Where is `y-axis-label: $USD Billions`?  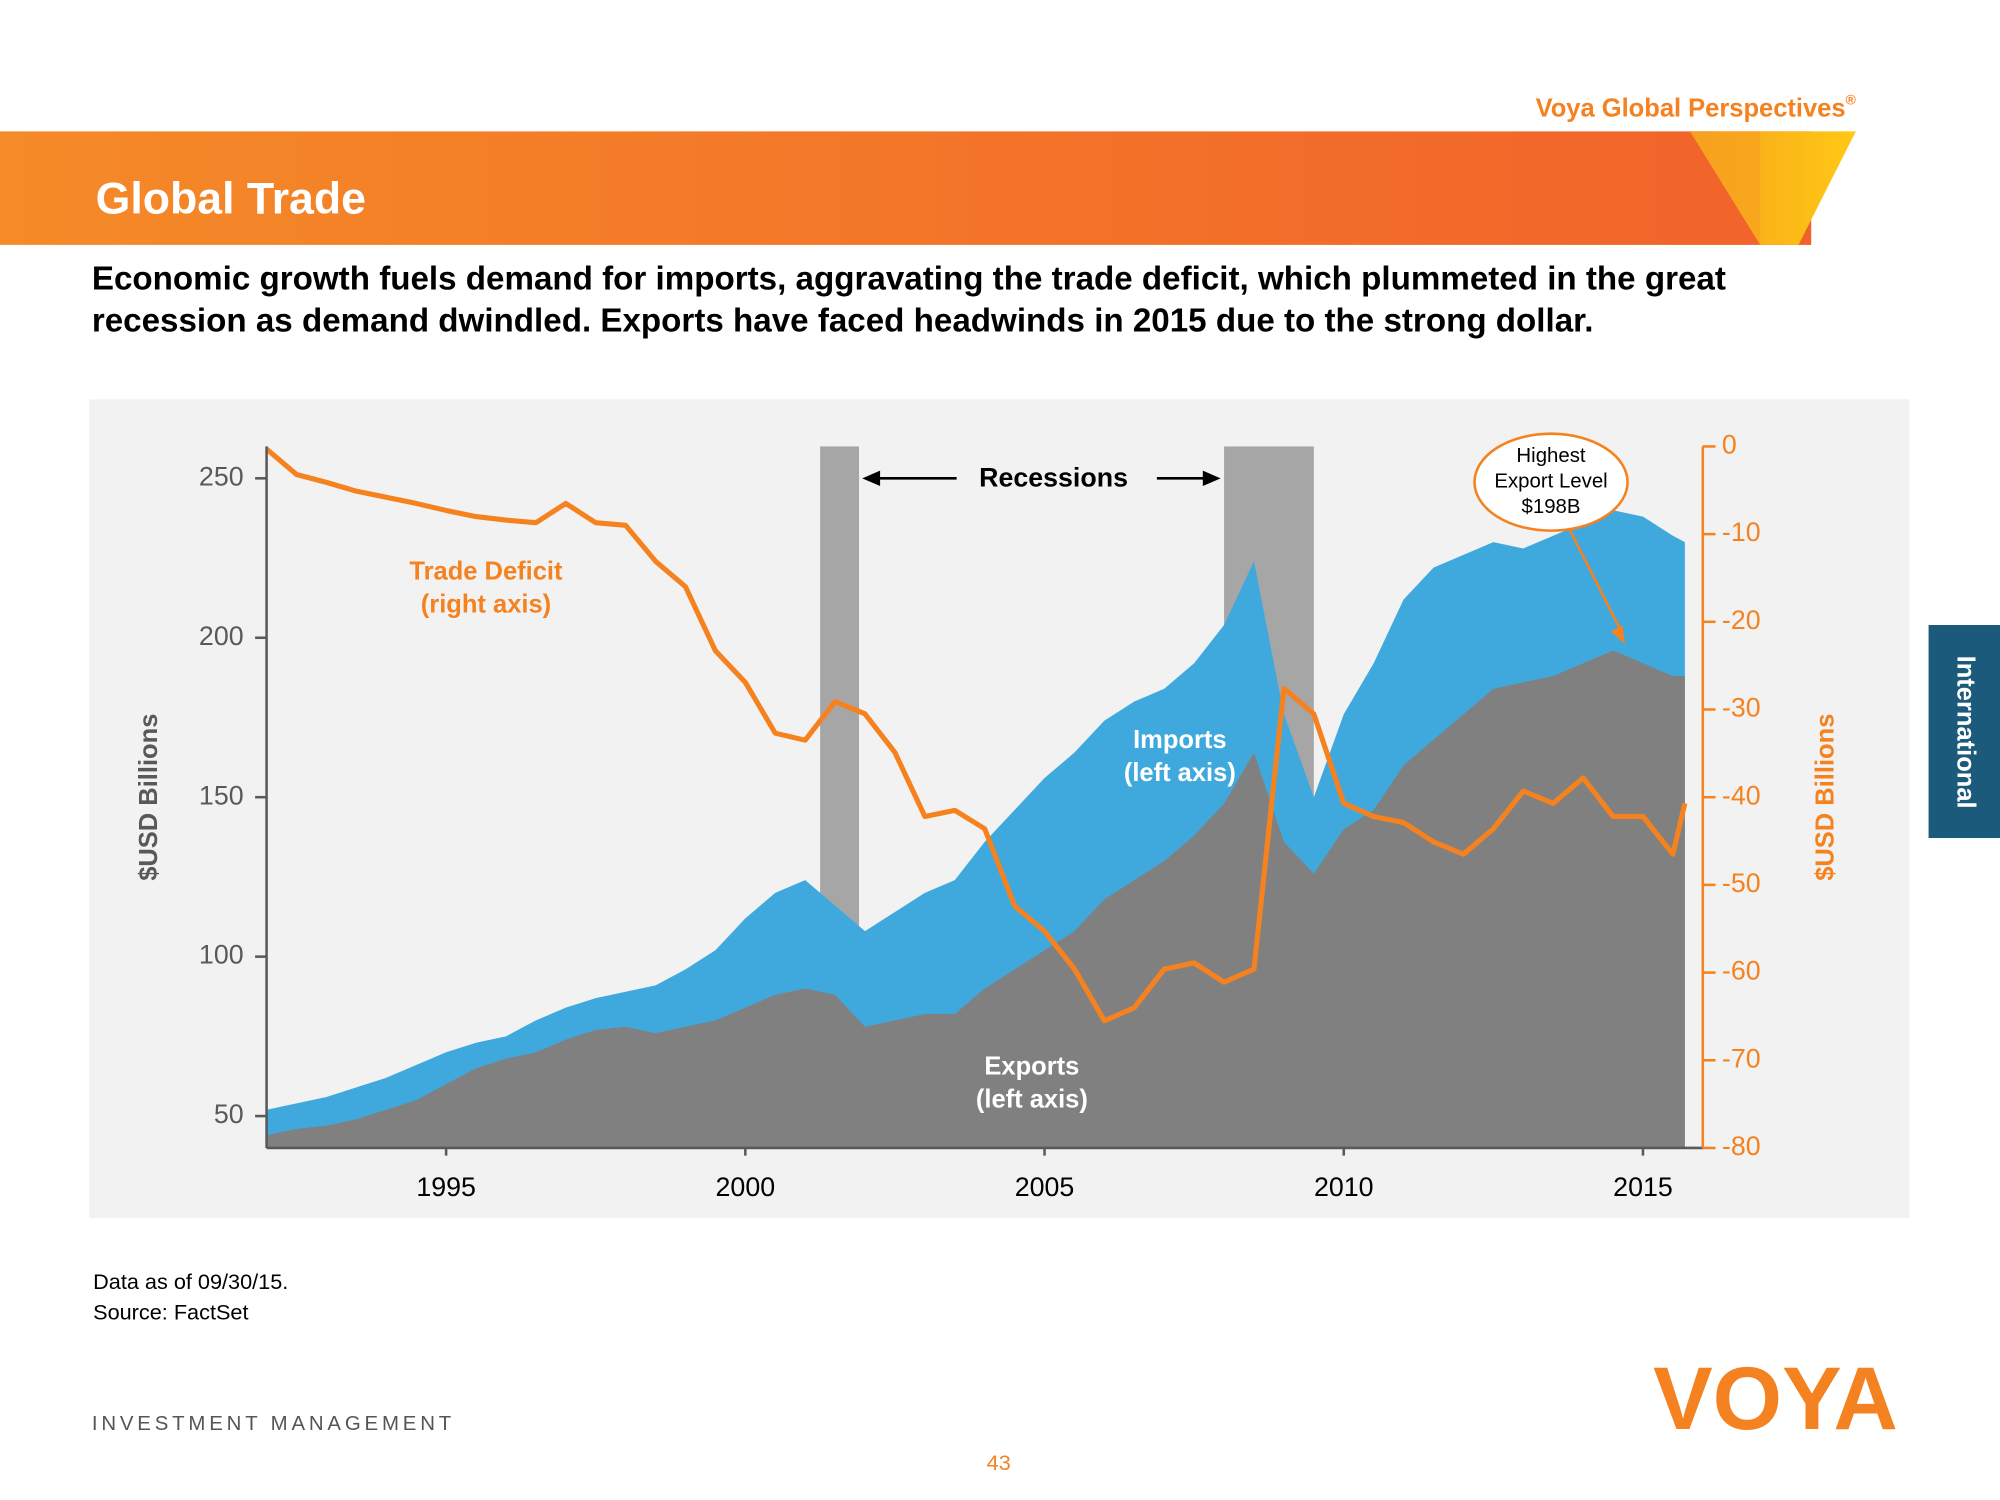 y-axis-label: $USD Billions is located at coordinates (149, 797).